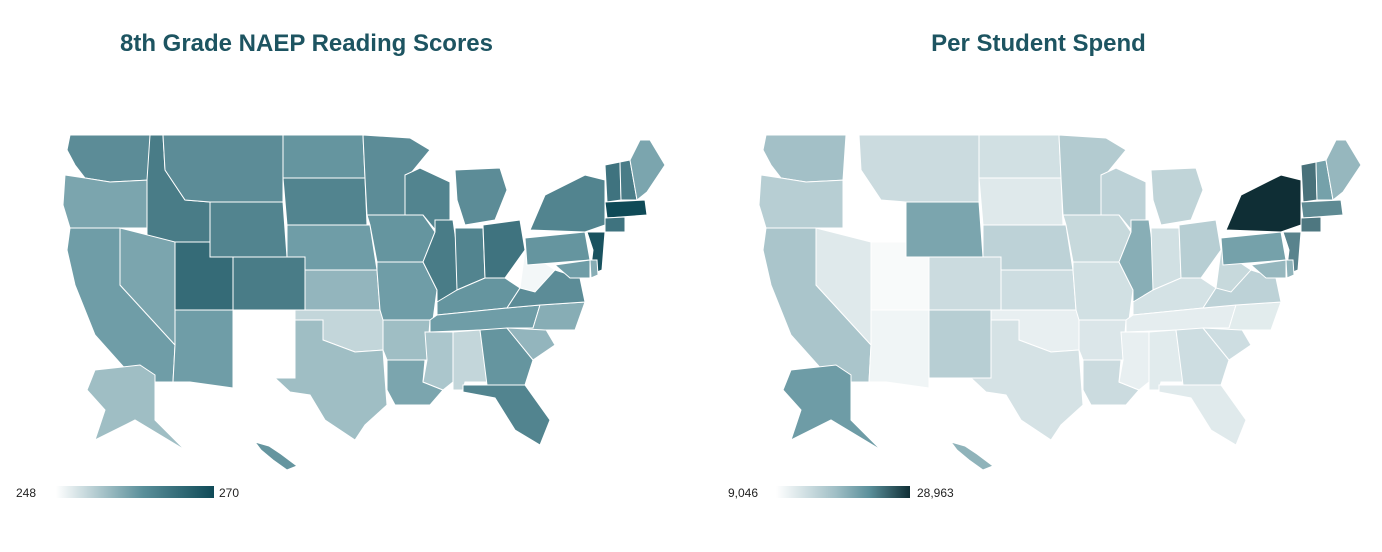 This screenshot has height=552, width=1382. What do you see at coordinates (1038, 43) in the screenshot?
I see `map-title-spend: Per Student Spend` at bounding box center [1038, 43].